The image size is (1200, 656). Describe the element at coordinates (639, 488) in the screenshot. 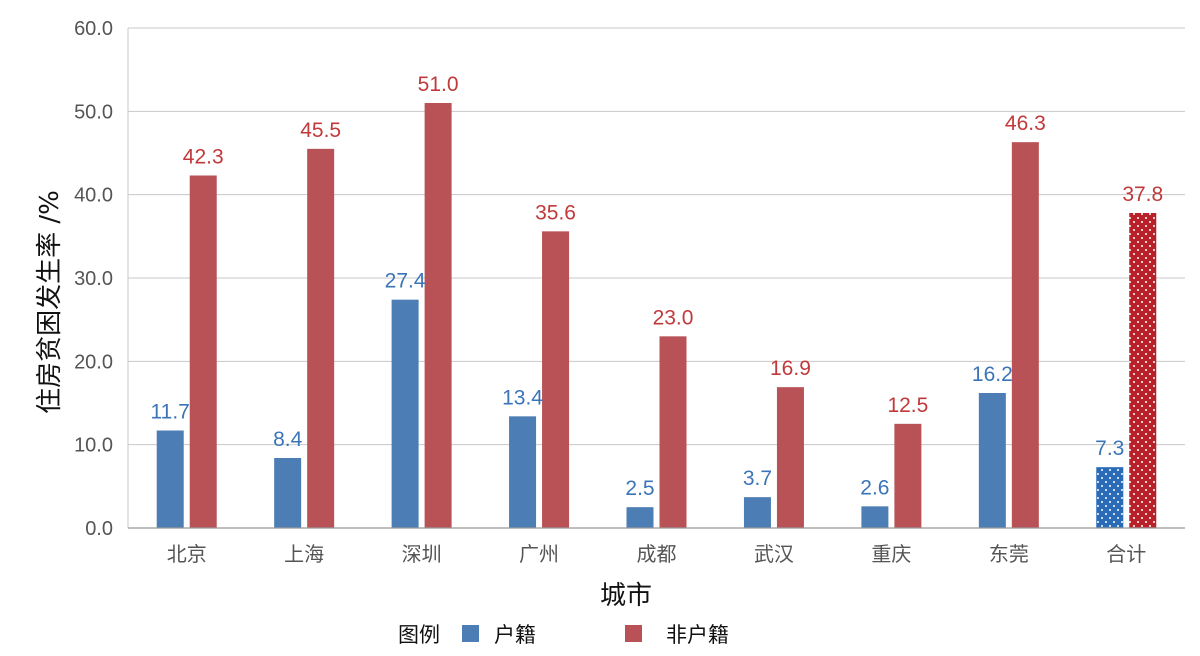

I see `data-label-hukou: 2.5` at that location.